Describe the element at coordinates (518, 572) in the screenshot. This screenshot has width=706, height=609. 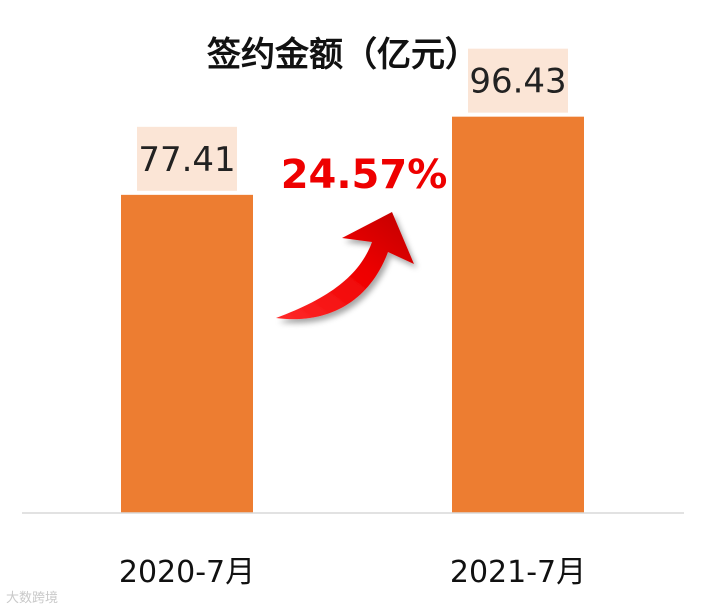
I see `x-tick-label-2: 2021-7月` at that location.